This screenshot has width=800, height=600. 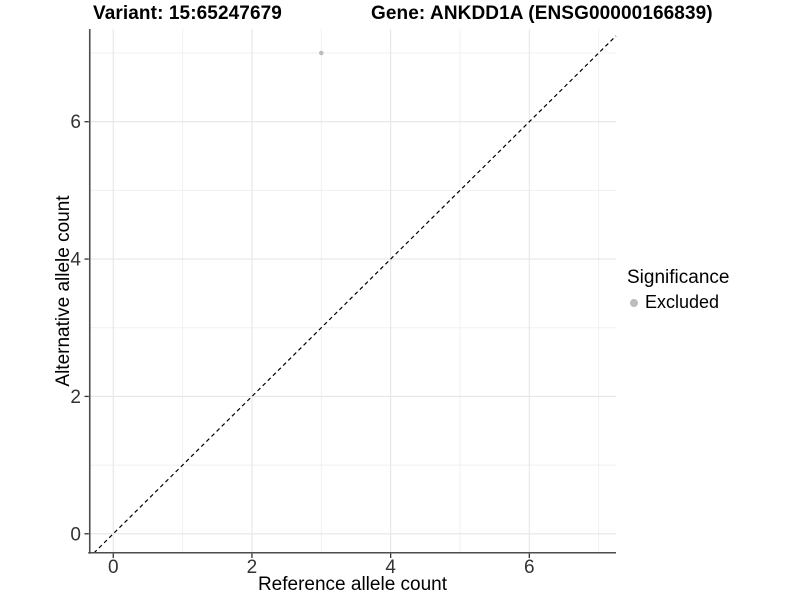 I want to click on y-tick-label: 6, so click(x=75, y=122).